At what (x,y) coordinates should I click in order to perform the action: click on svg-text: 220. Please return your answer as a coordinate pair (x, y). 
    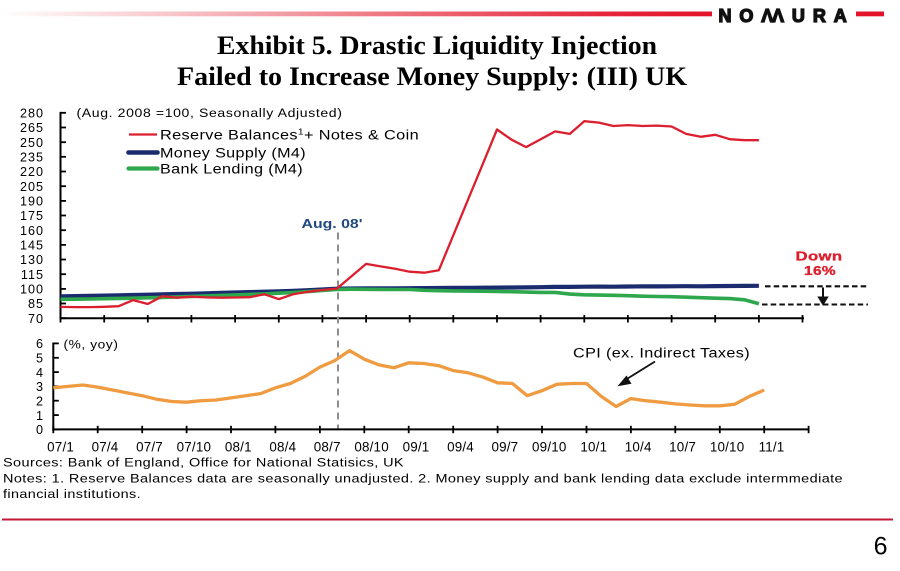
    Looking at the image, I should click on (32, 172).